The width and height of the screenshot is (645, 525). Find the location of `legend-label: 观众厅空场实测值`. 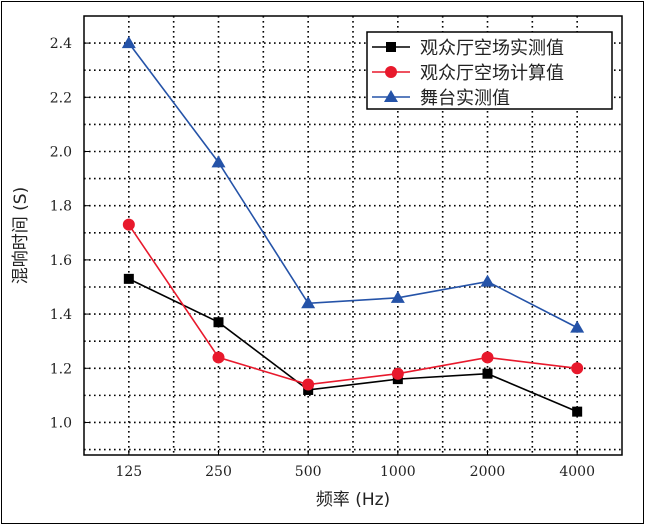

legend-label: 观众厅空场实测值 is located at coordinates (492, 48).